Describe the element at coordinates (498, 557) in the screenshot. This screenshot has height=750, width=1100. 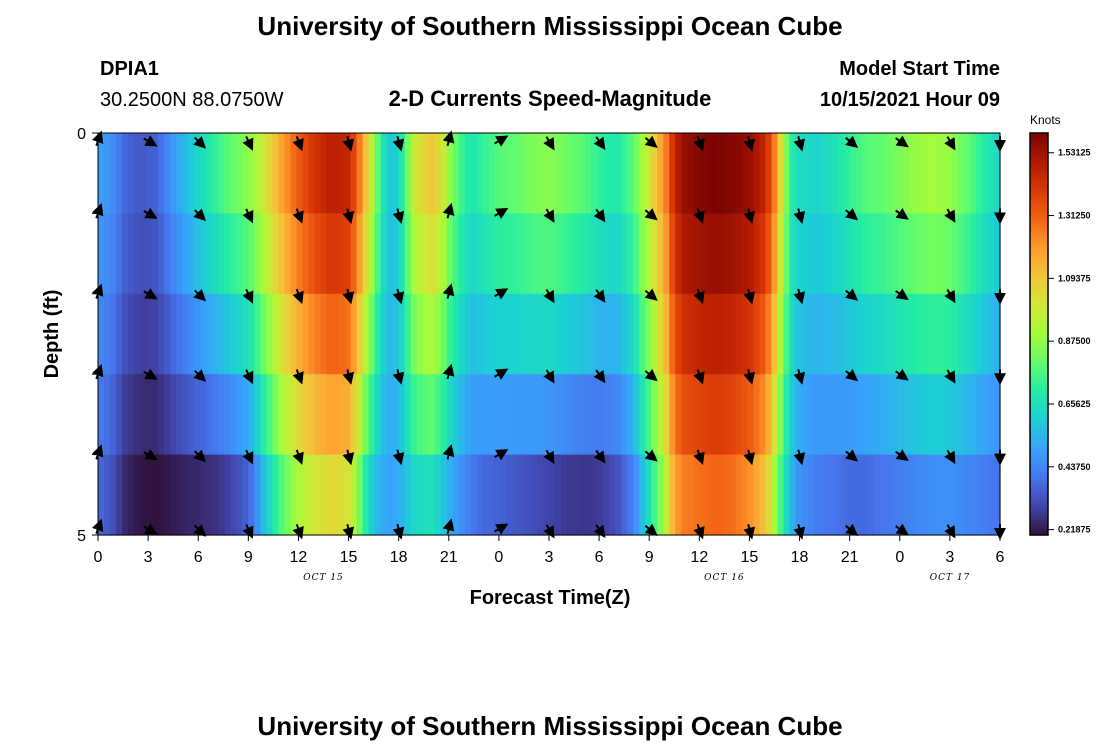
I see `x-tick-label: 0` at that location.